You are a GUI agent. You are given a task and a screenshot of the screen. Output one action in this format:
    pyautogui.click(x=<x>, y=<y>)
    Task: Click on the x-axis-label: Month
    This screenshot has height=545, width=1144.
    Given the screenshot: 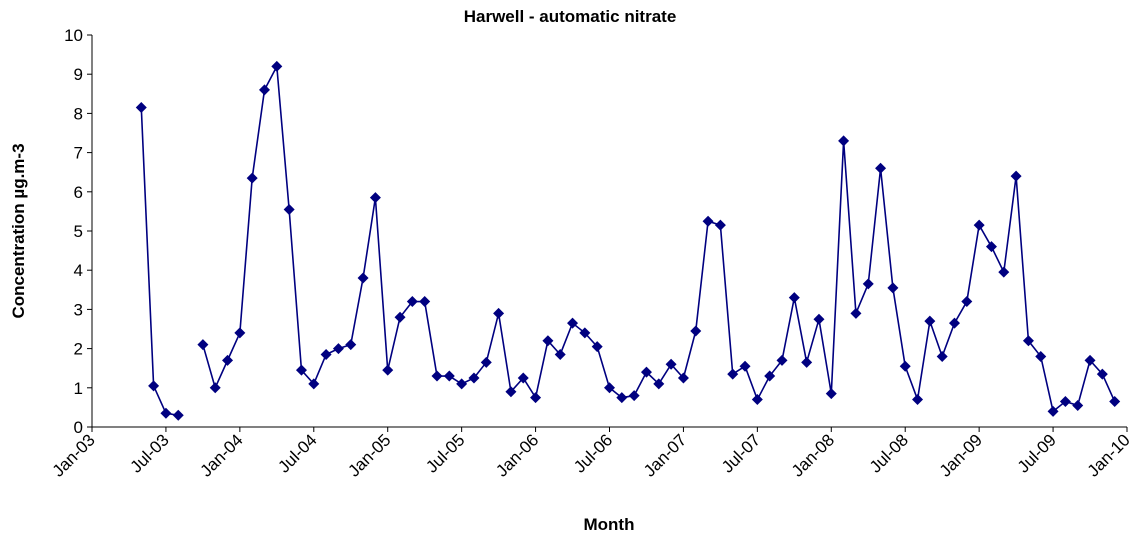 What is the action you would take?
    pyautogui.click(x=609, y=524)
    